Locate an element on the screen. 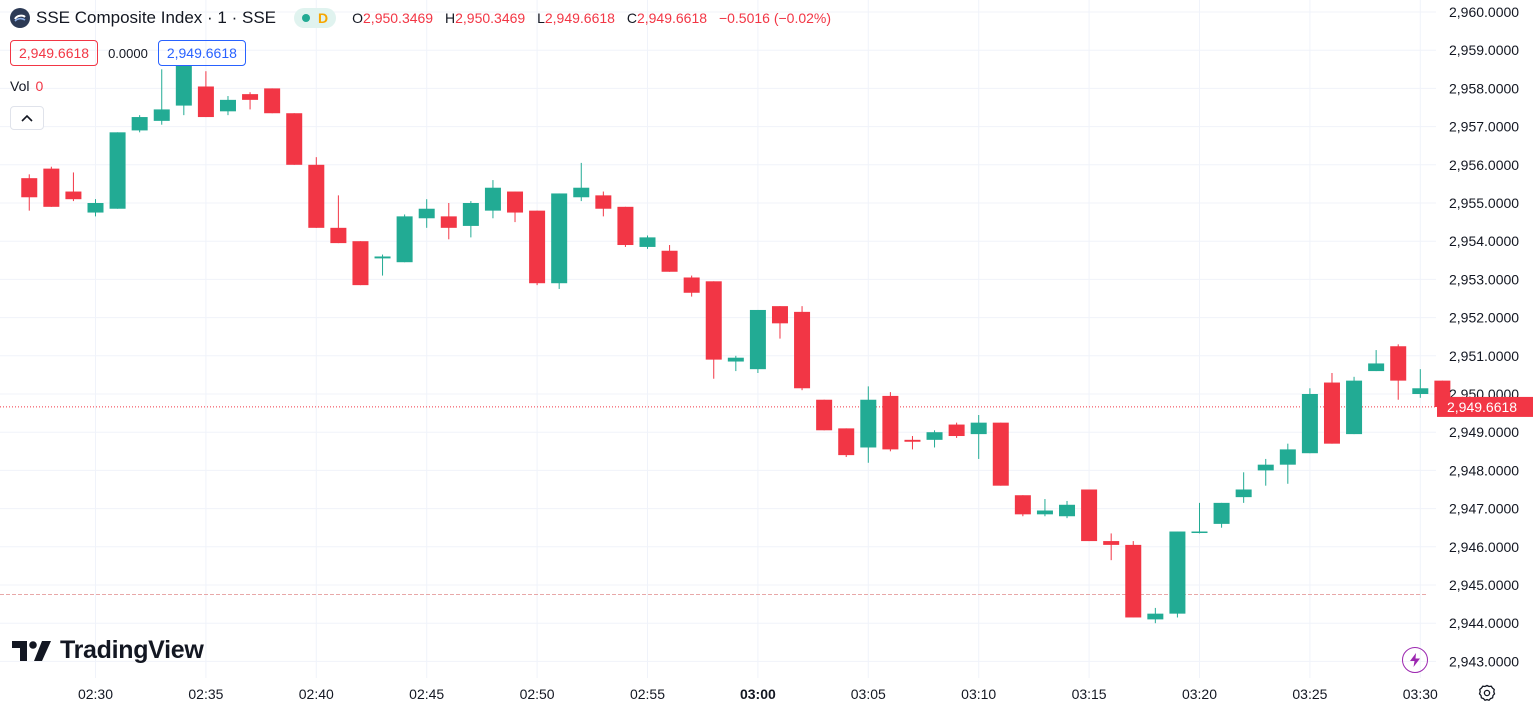 The width and height of the screenshot is (1533, 702). spread-value: 0.0000 is located at coordinates (128, 53).